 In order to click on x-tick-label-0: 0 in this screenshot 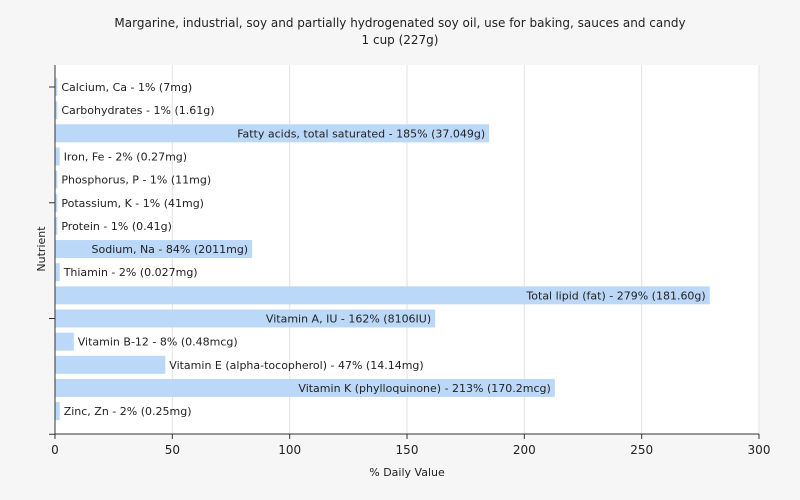, I will do `click(55, 450)`.